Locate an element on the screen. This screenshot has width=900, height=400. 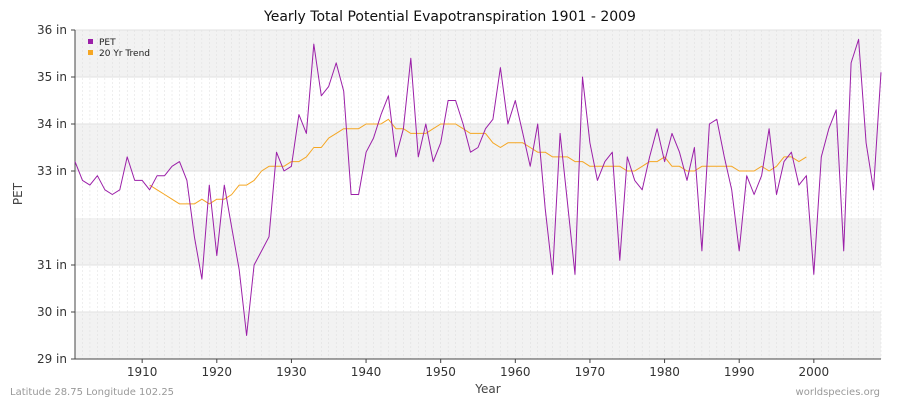
legend-swatch-trend is located at coordinates (90, 52).